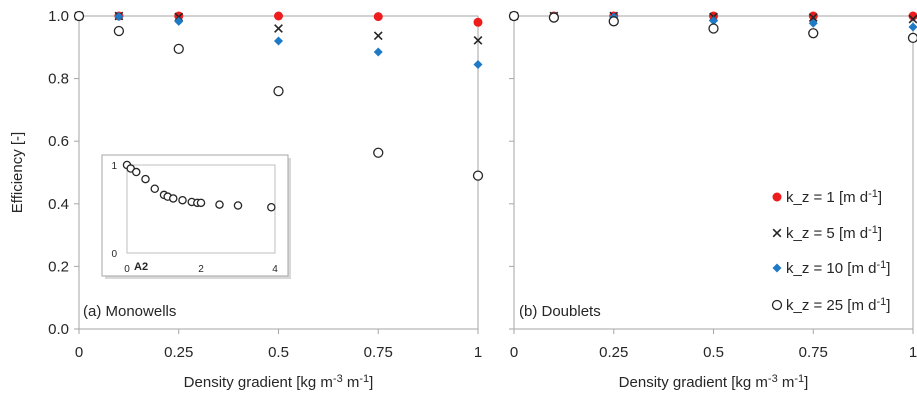 Image resolution: width=917 pixels, height=394 pixels. What do you see at coordinates (58, 16) in the screenshot?
I see `y-tick-label: 1.0` at bounding box center [58, 16].